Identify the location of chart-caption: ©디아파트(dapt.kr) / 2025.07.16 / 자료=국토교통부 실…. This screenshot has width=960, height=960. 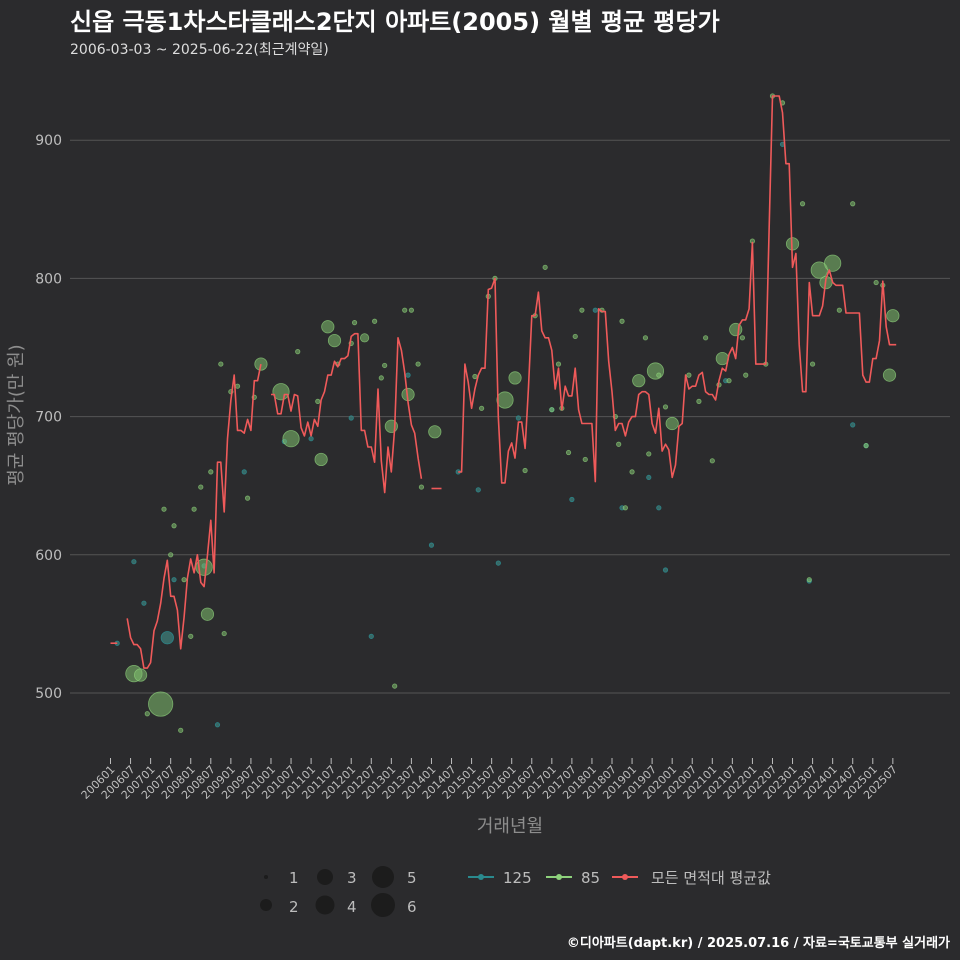
(758, 943).